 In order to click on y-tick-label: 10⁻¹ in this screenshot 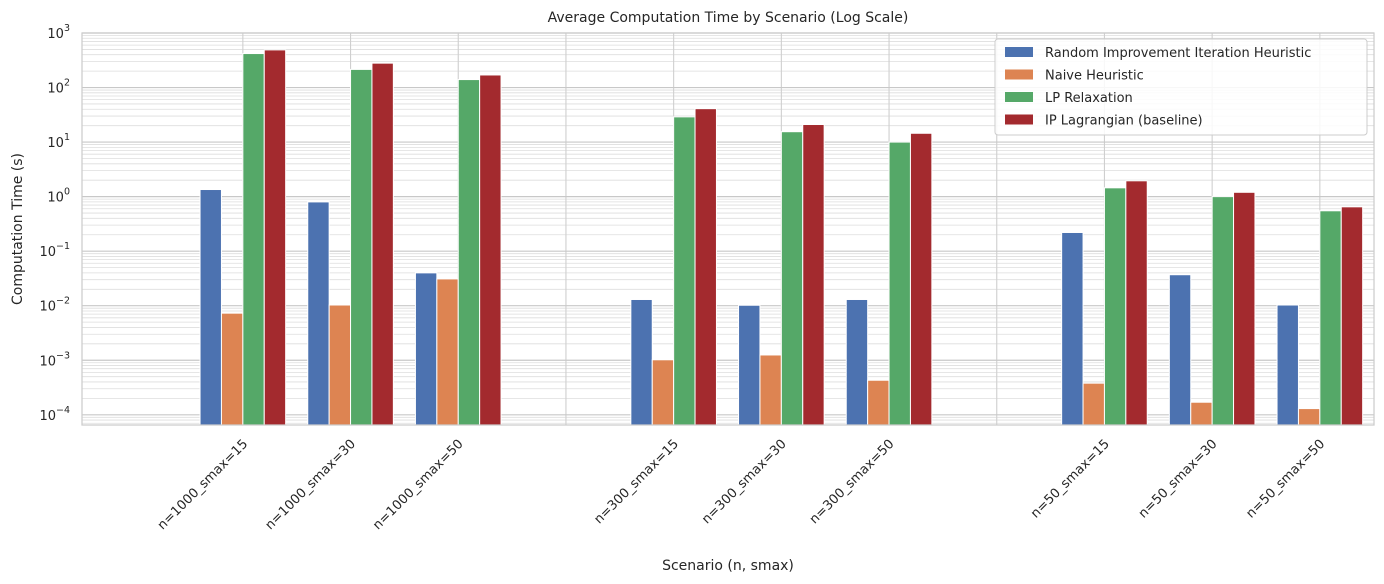, I will do `click(54, 250)`.